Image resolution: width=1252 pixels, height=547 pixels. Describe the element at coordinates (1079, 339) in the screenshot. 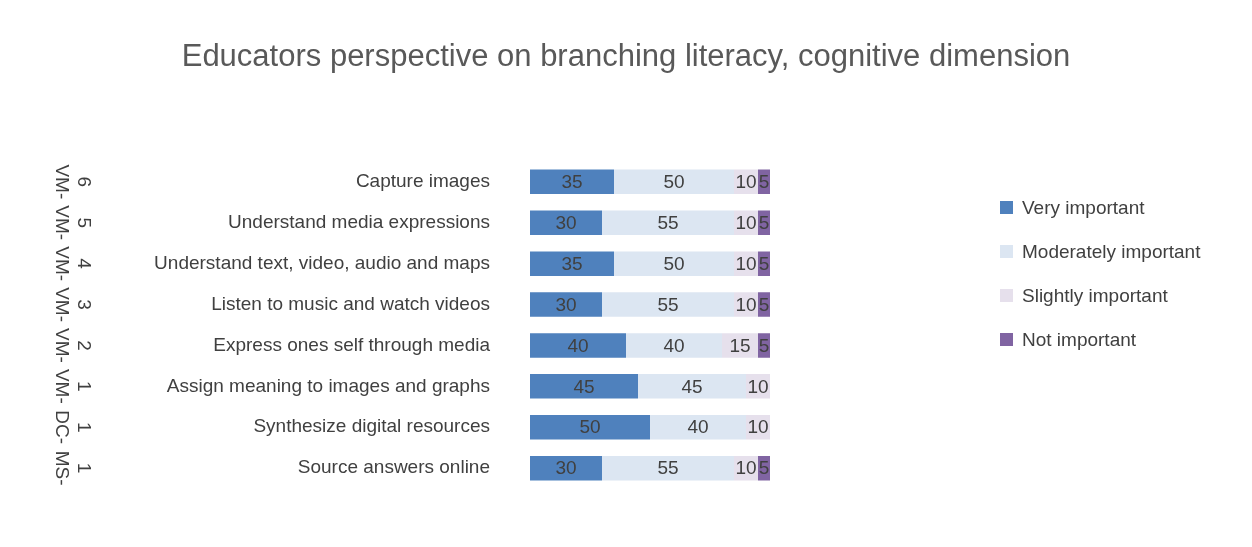

I see `legend-label: Not important` at that location.